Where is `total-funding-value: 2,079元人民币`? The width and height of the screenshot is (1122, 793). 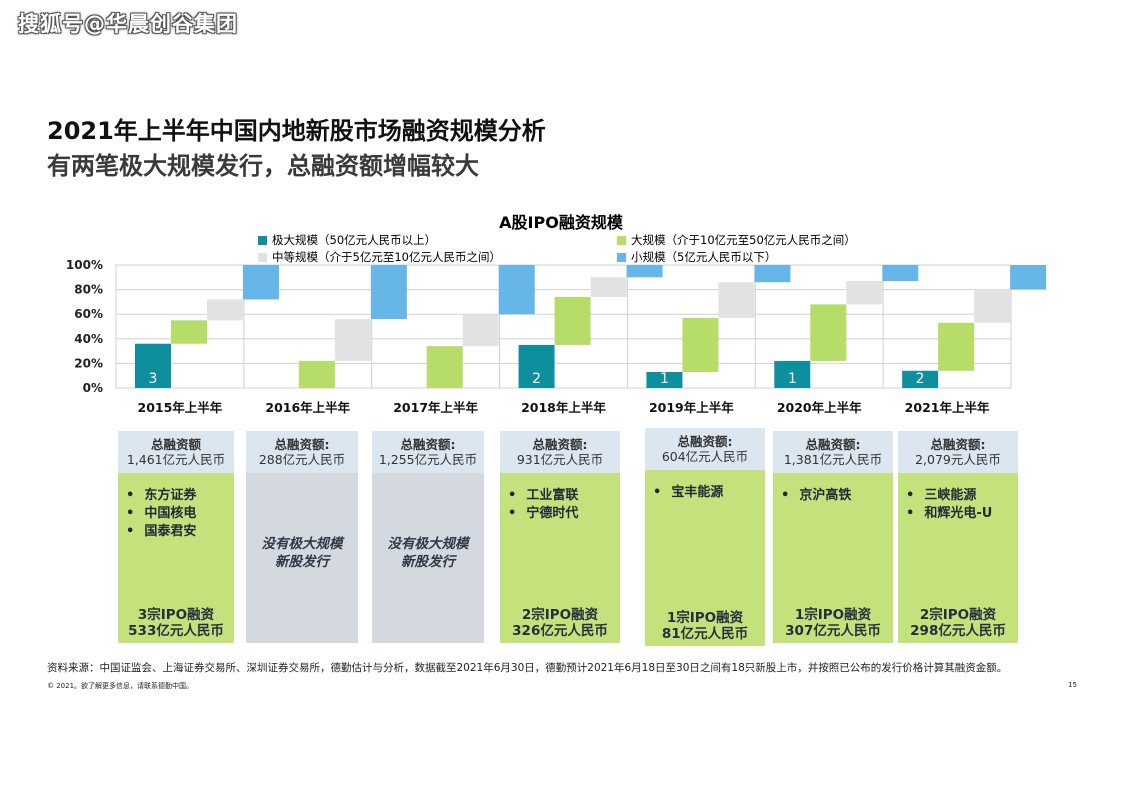
total-funding-value: 2,079元人民币 is located at coordinates (958, 459).